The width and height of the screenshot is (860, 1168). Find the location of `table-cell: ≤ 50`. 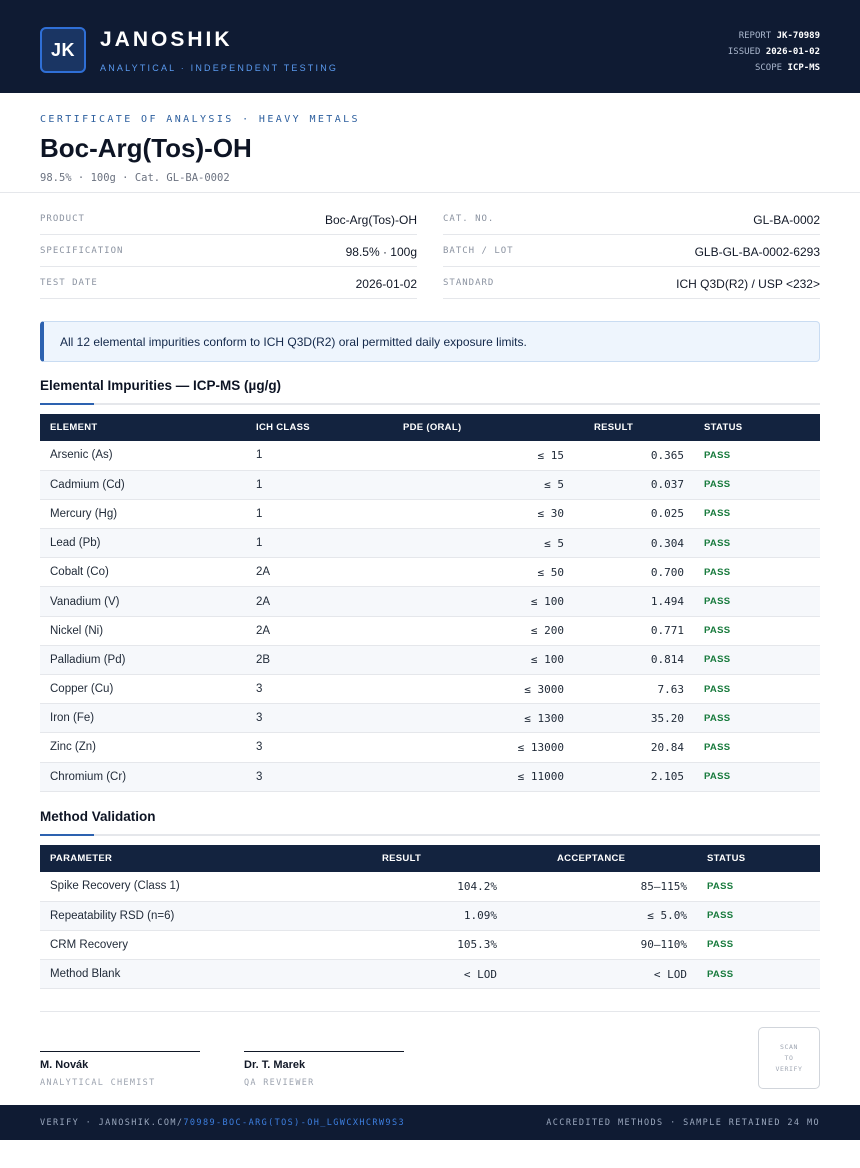

table-cell: ≤ 50 is located at coordinates (460, 572).